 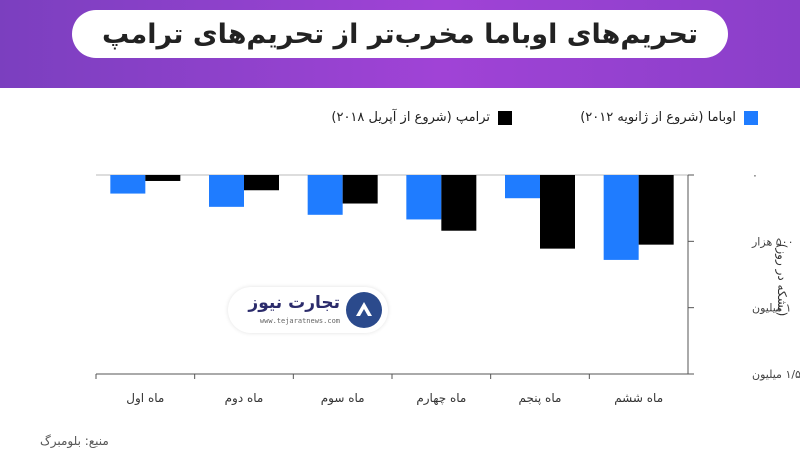 I want to click on logo-emblem-icon, so click(x=364, y=310).